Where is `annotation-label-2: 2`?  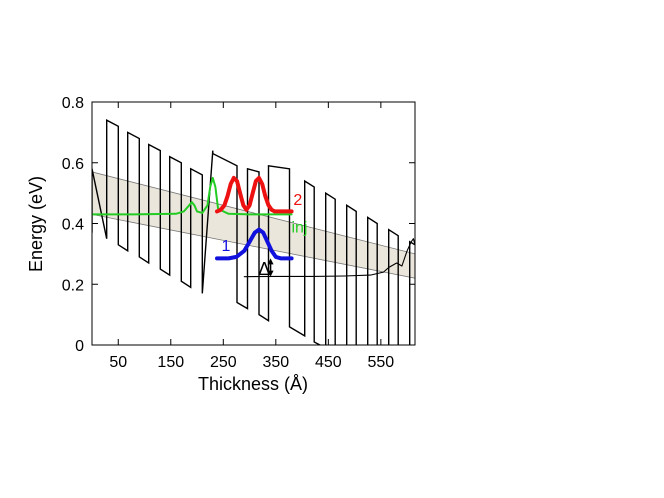
annotation-label-2: 2 is located at coordinates (297, 200).